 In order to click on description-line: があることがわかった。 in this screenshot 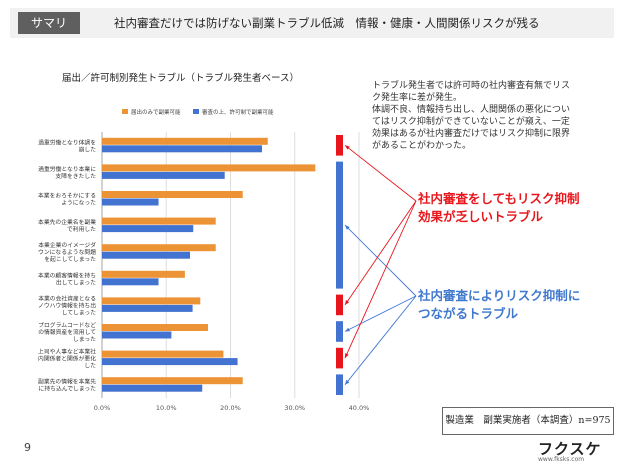, I will do `click(422, 146)`.